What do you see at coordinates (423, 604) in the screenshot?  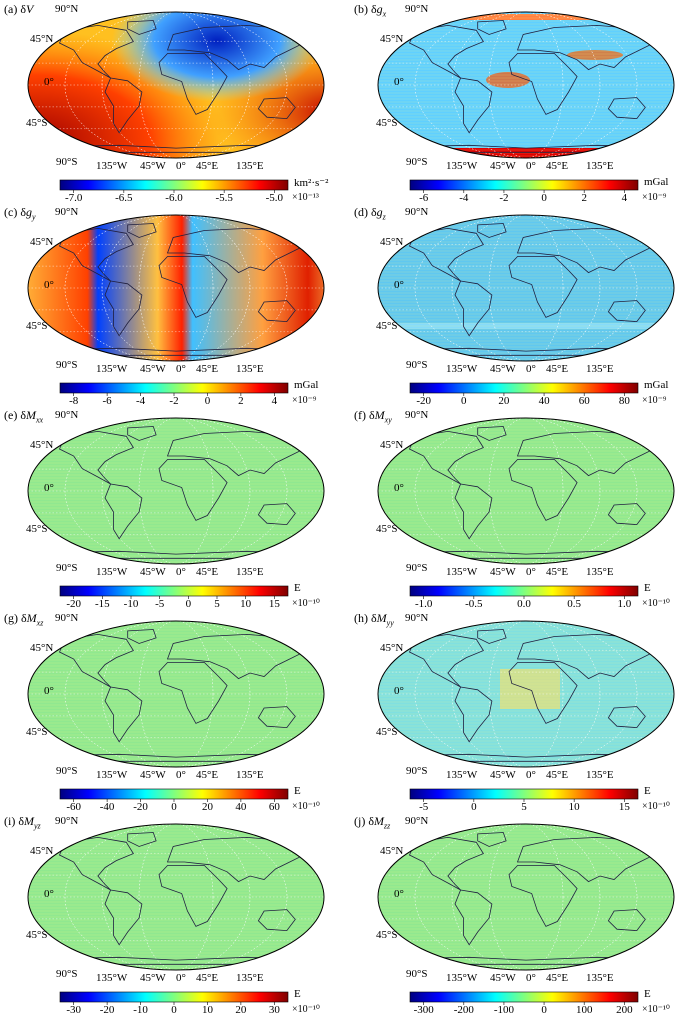 I see `colorbar-tick-label: -1.0` at bounding box center [423, 604].